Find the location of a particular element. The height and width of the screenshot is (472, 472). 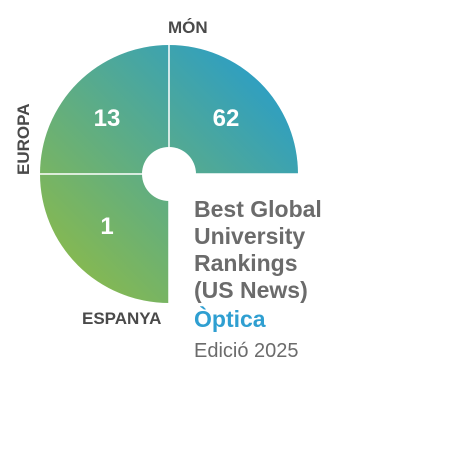

edition-label: Edició 2025 is located at coordinates (246, 351).